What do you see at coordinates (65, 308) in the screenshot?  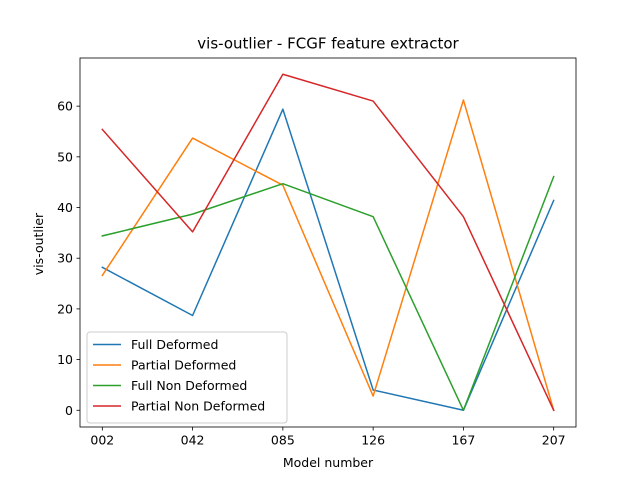 I see `y-tick-label: 20` at bounding box center [65, 308].